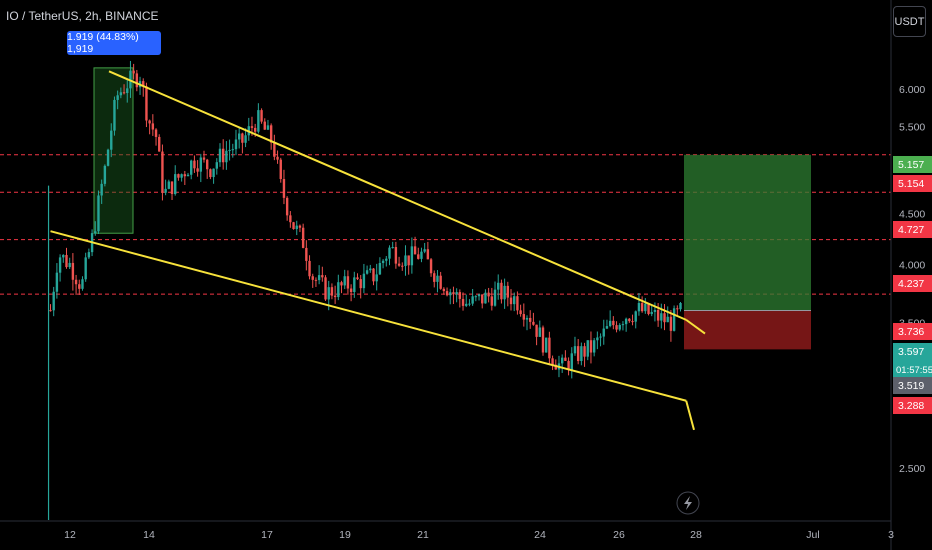 Image resolution: width=932 pixels, height=550 pixels. I want to click on price-tag: 5.154, so click(912, 183).